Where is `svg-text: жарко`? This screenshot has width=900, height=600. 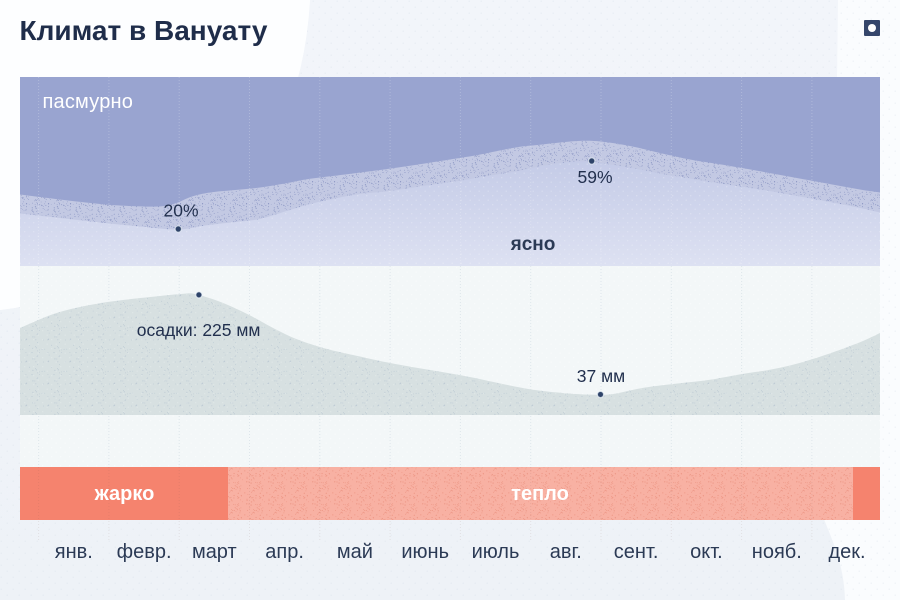
svg-text: жарко is located at coordinates (124, 494).